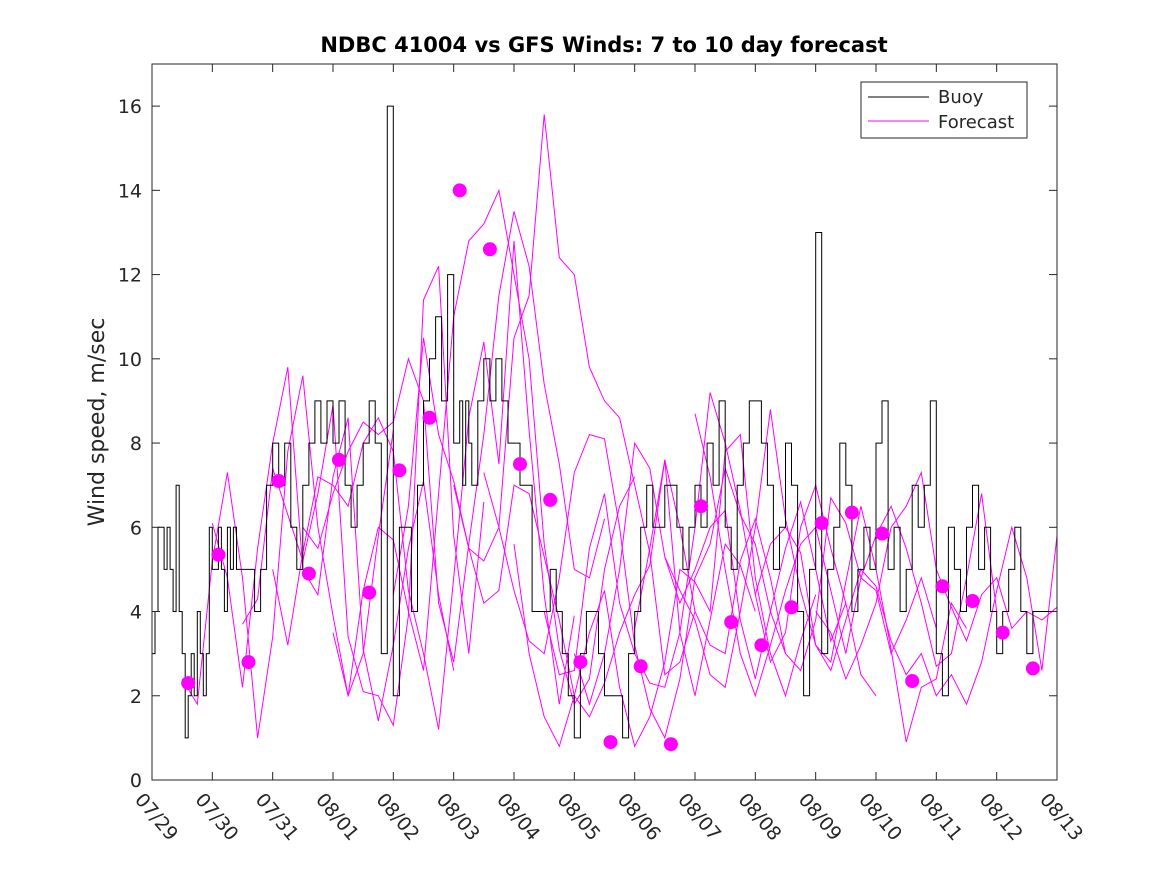  I want to click on legend-box, so click(944, 110).